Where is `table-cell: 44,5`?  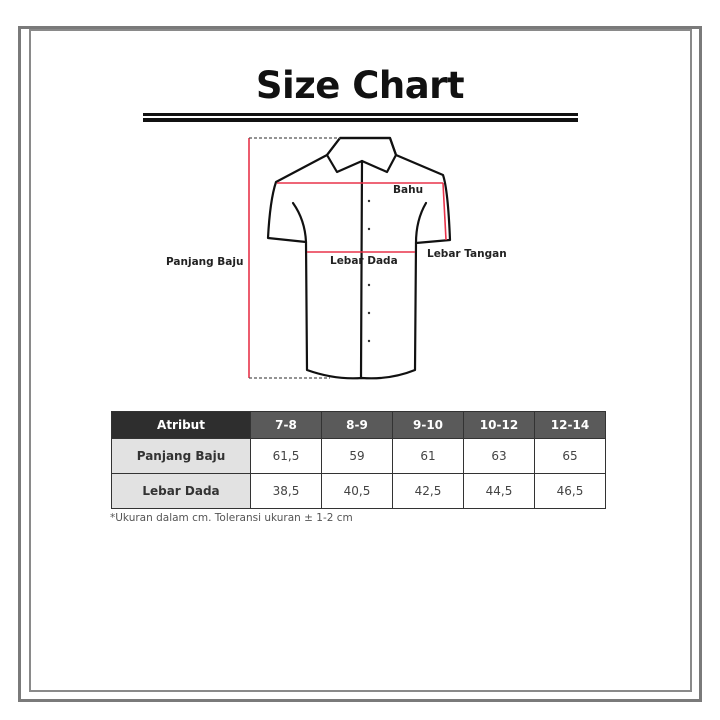 table-cell: 44,5 is located at coordinates (499, 491).